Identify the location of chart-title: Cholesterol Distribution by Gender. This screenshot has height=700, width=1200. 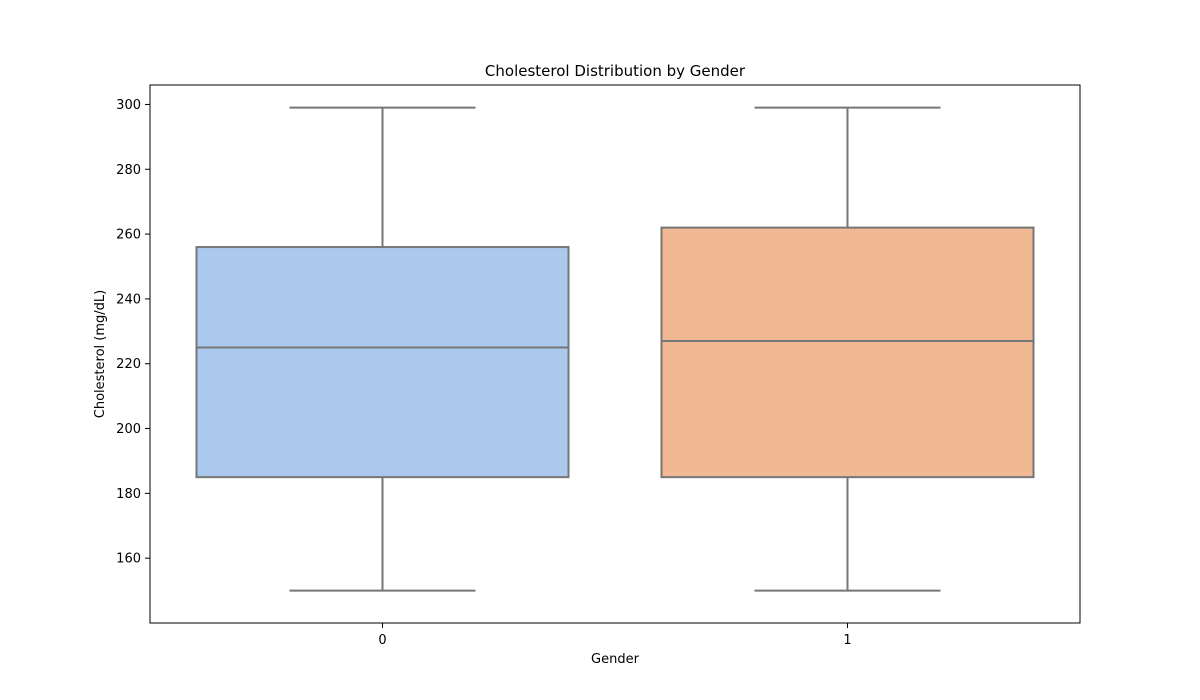
(615, 71).